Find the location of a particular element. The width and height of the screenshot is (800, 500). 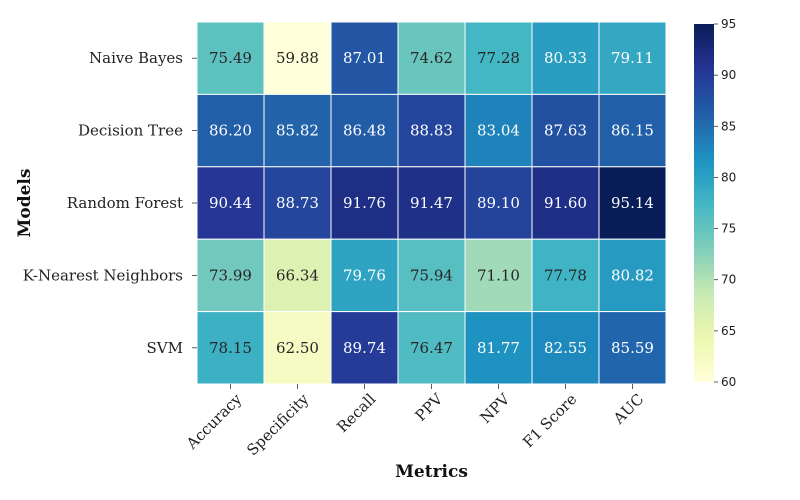

cell-value-label: 95.14 is located at coordinates (632, 203).